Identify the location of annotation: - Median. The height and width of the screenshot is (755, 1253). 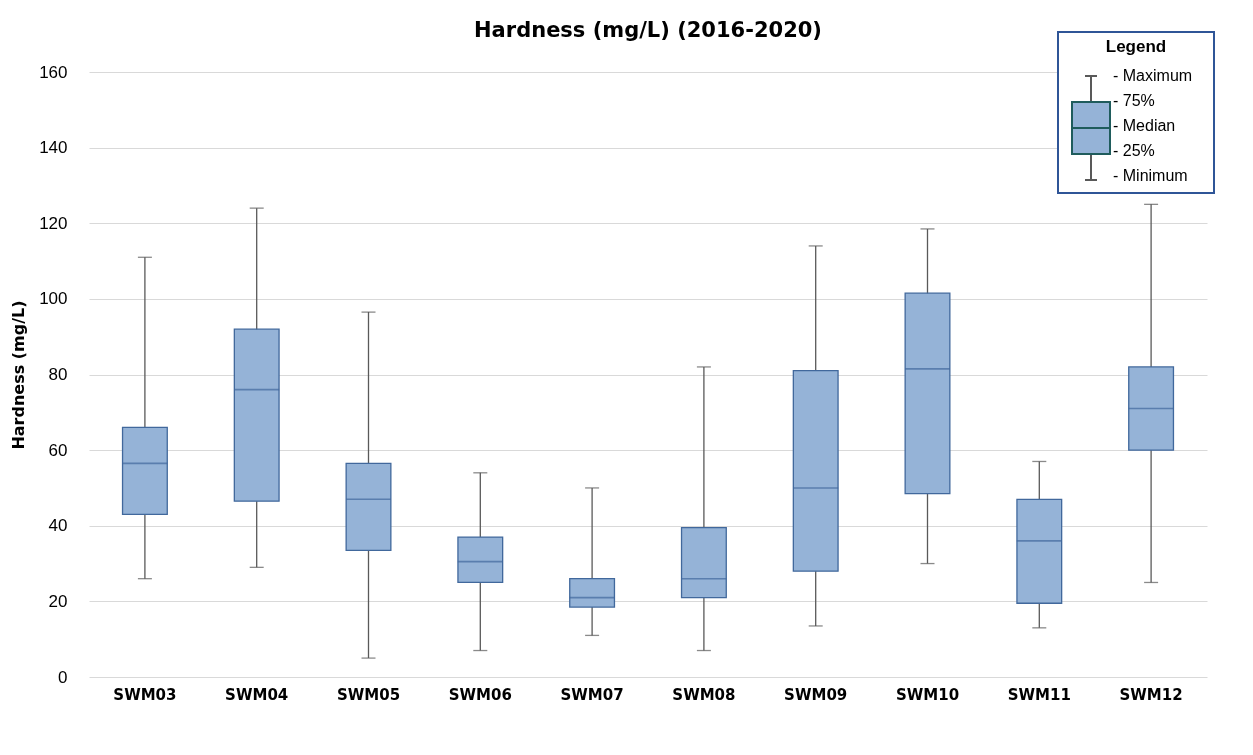
(1144, 126).